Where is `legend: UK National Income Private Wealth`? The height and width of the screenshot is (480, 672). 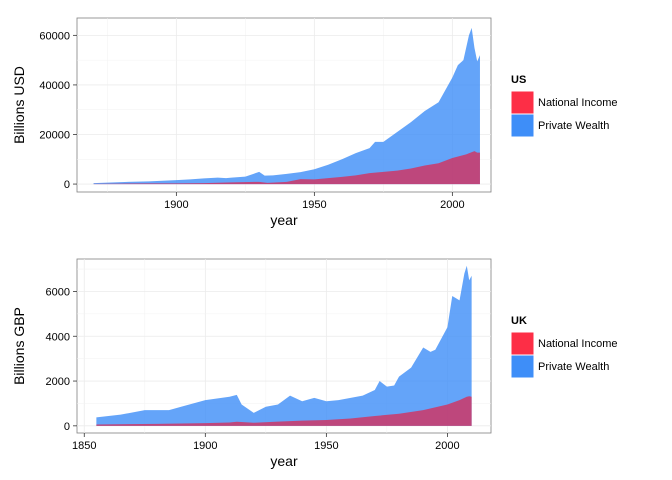 legend: UK National Income Private Wealth is located at coordinates (564, 347).